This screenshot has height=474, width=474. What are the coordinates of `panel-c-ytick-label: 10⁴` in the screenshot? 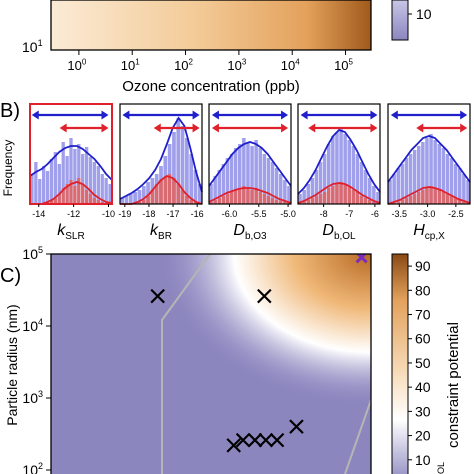 It's located at (32, 325).